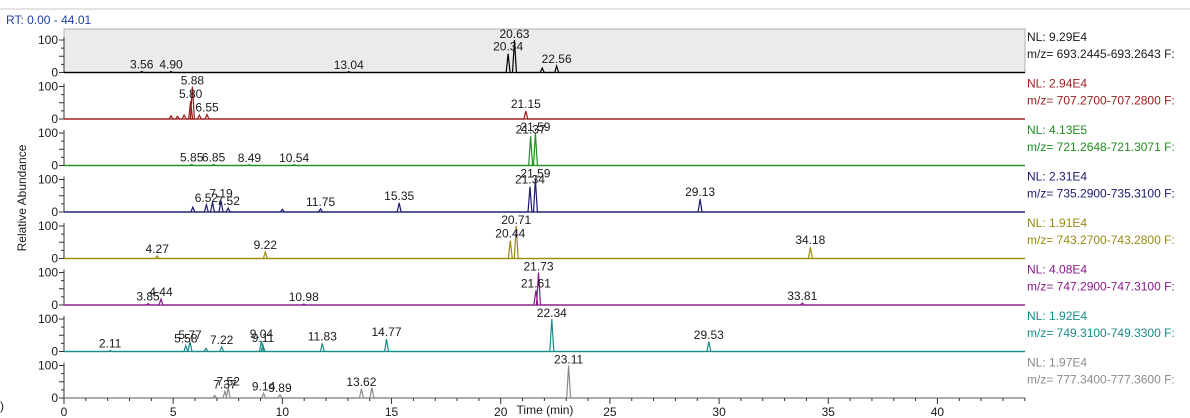 The height and width of the screenshot is (418, 1190). Describe the element at coordinates (361, 382) in the screenshot. I see `peak-label: 13.62` at that location.